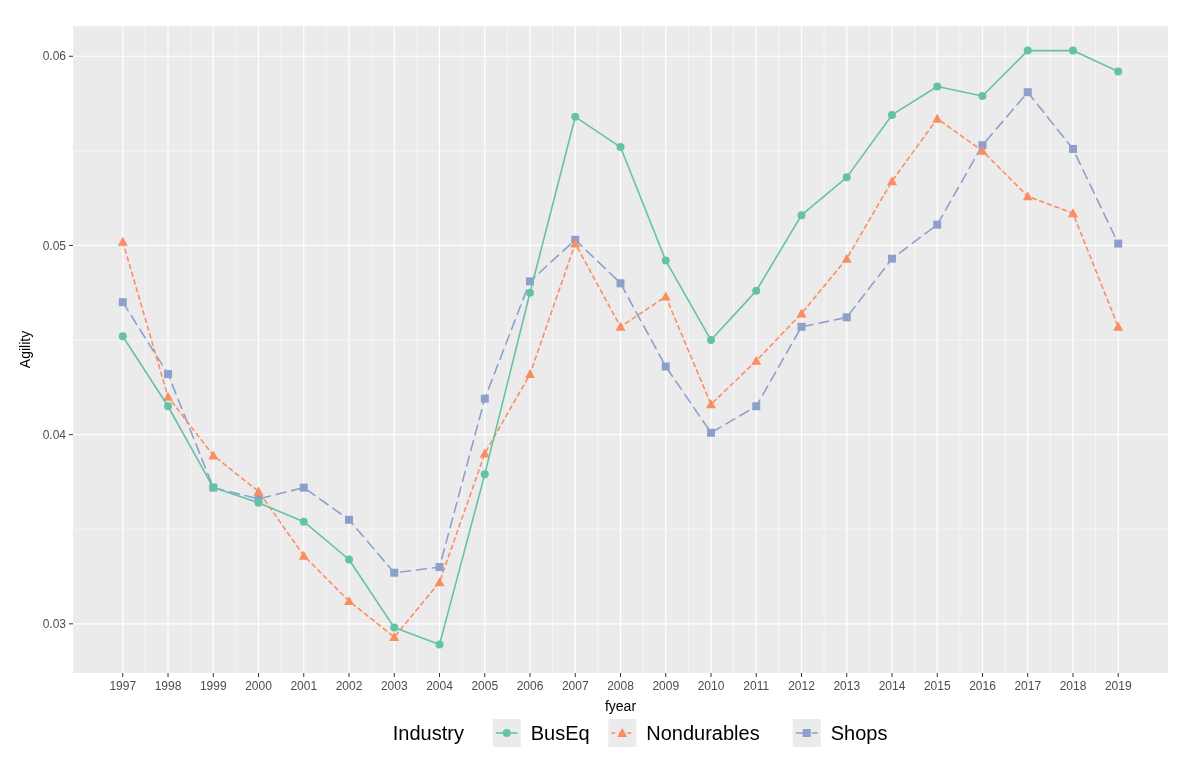 This screenshot has height=766, width=1180. What do you see at coordinates (259, 686) in the screenshot?
I see `x-tick-label: 2000` at bounding box center [259, 686].